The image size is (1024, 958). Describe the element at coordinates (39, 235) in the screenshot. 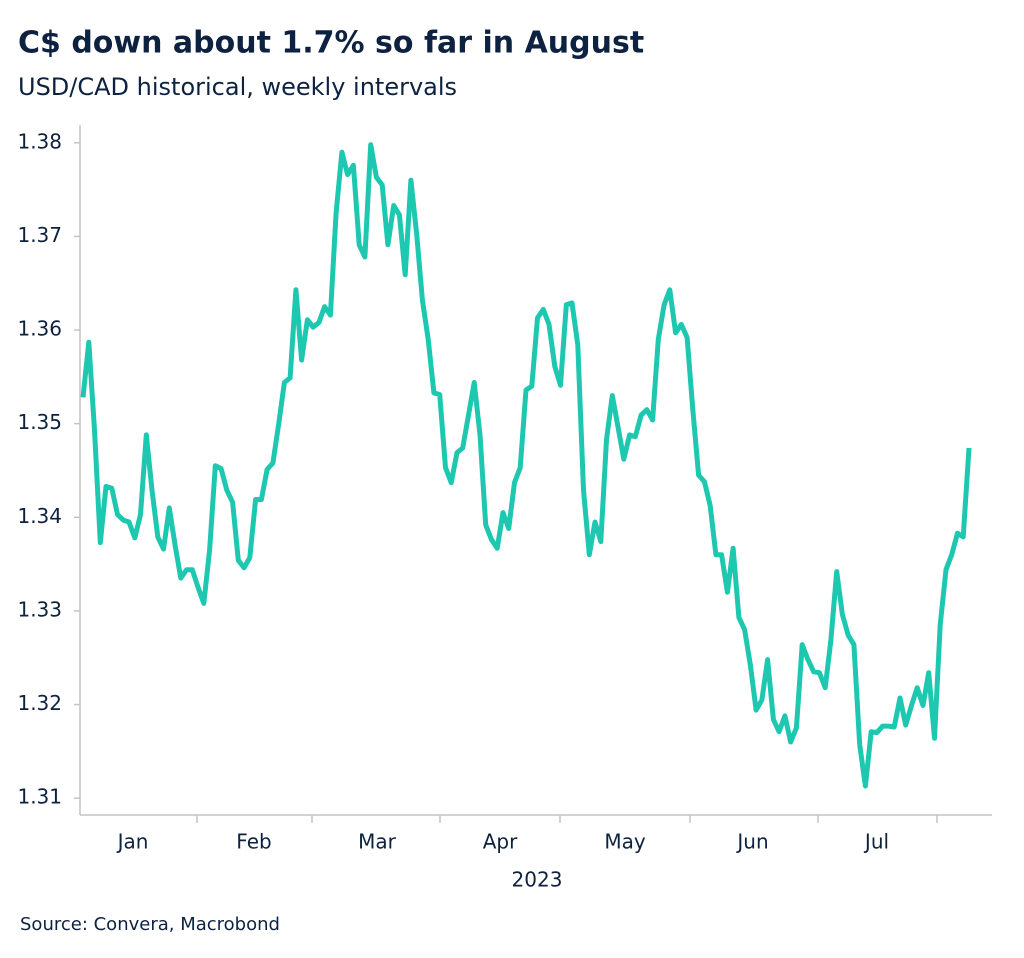

I see `y-tick-label: 1.37` at that location.